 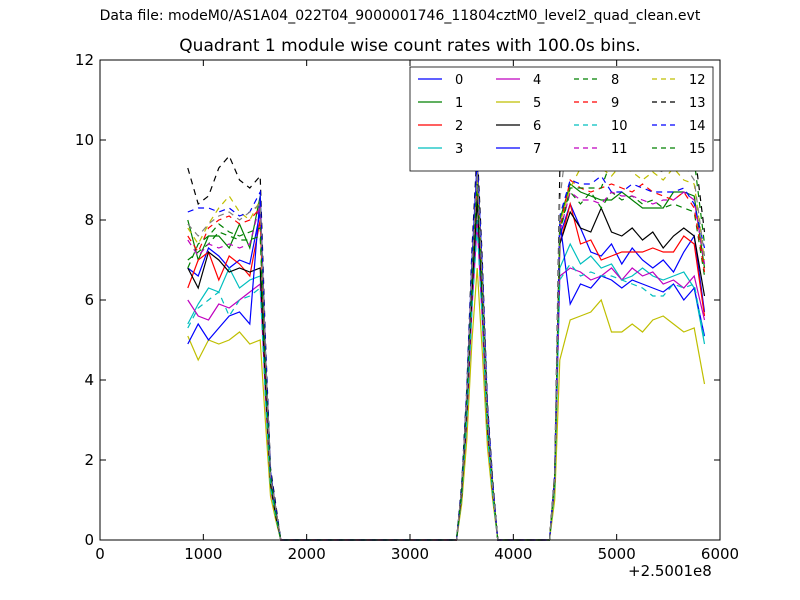 What do you see at coordinates (89, 220) in the screenshot?
I see `y-tick-label: 8` at bounding box center [89, 220].